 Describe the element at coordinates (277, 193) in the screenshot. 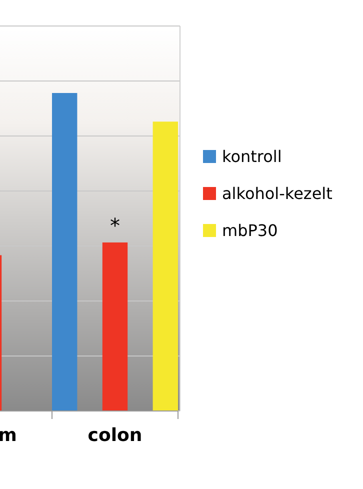

I see `legend-label: alkohol-kezelt` at that location.